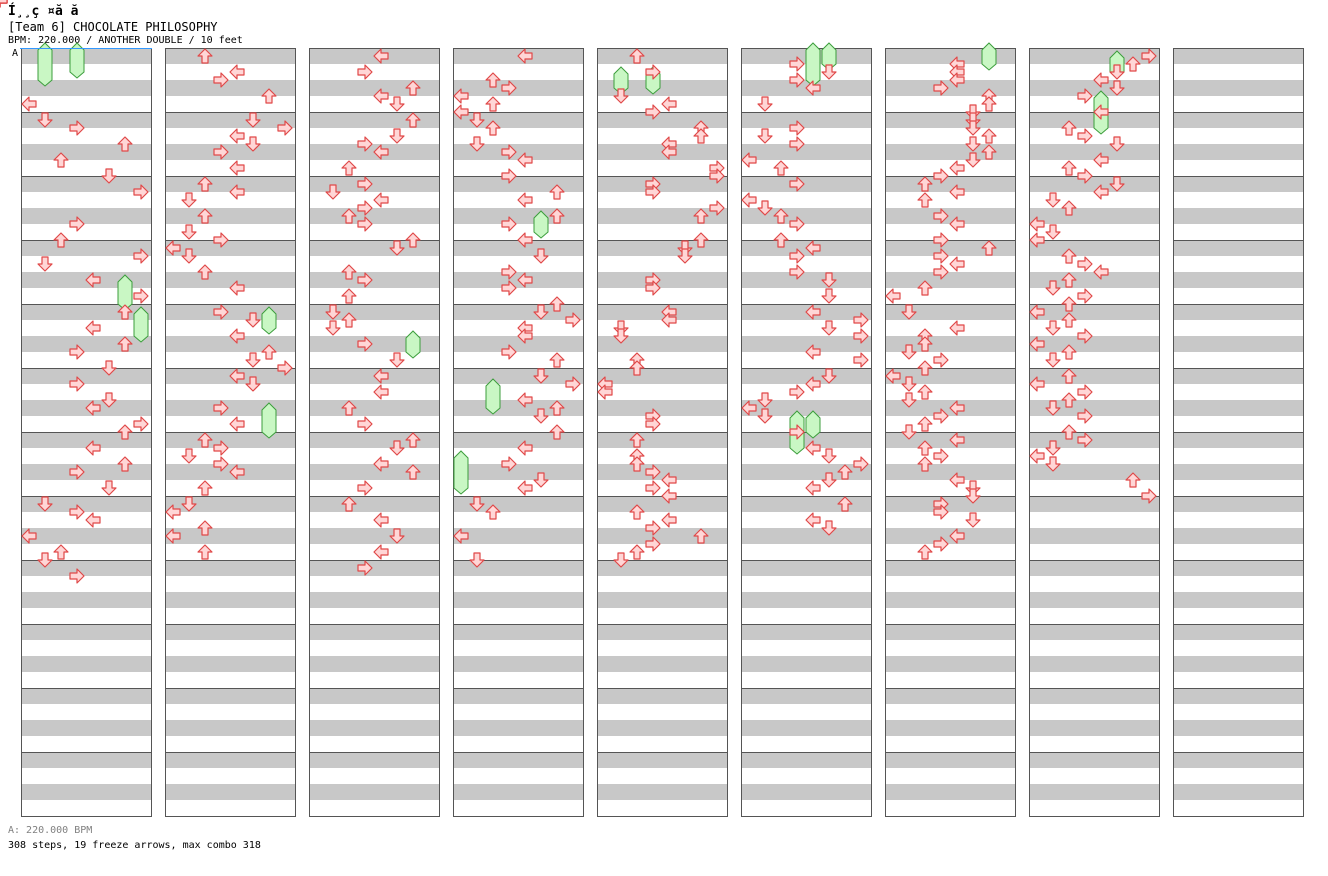 The image size is (1328, 876). What do you see at coordinates (1238, 432) in the screenshot?
I see `chart-column` at bounding box center [1238, 432].